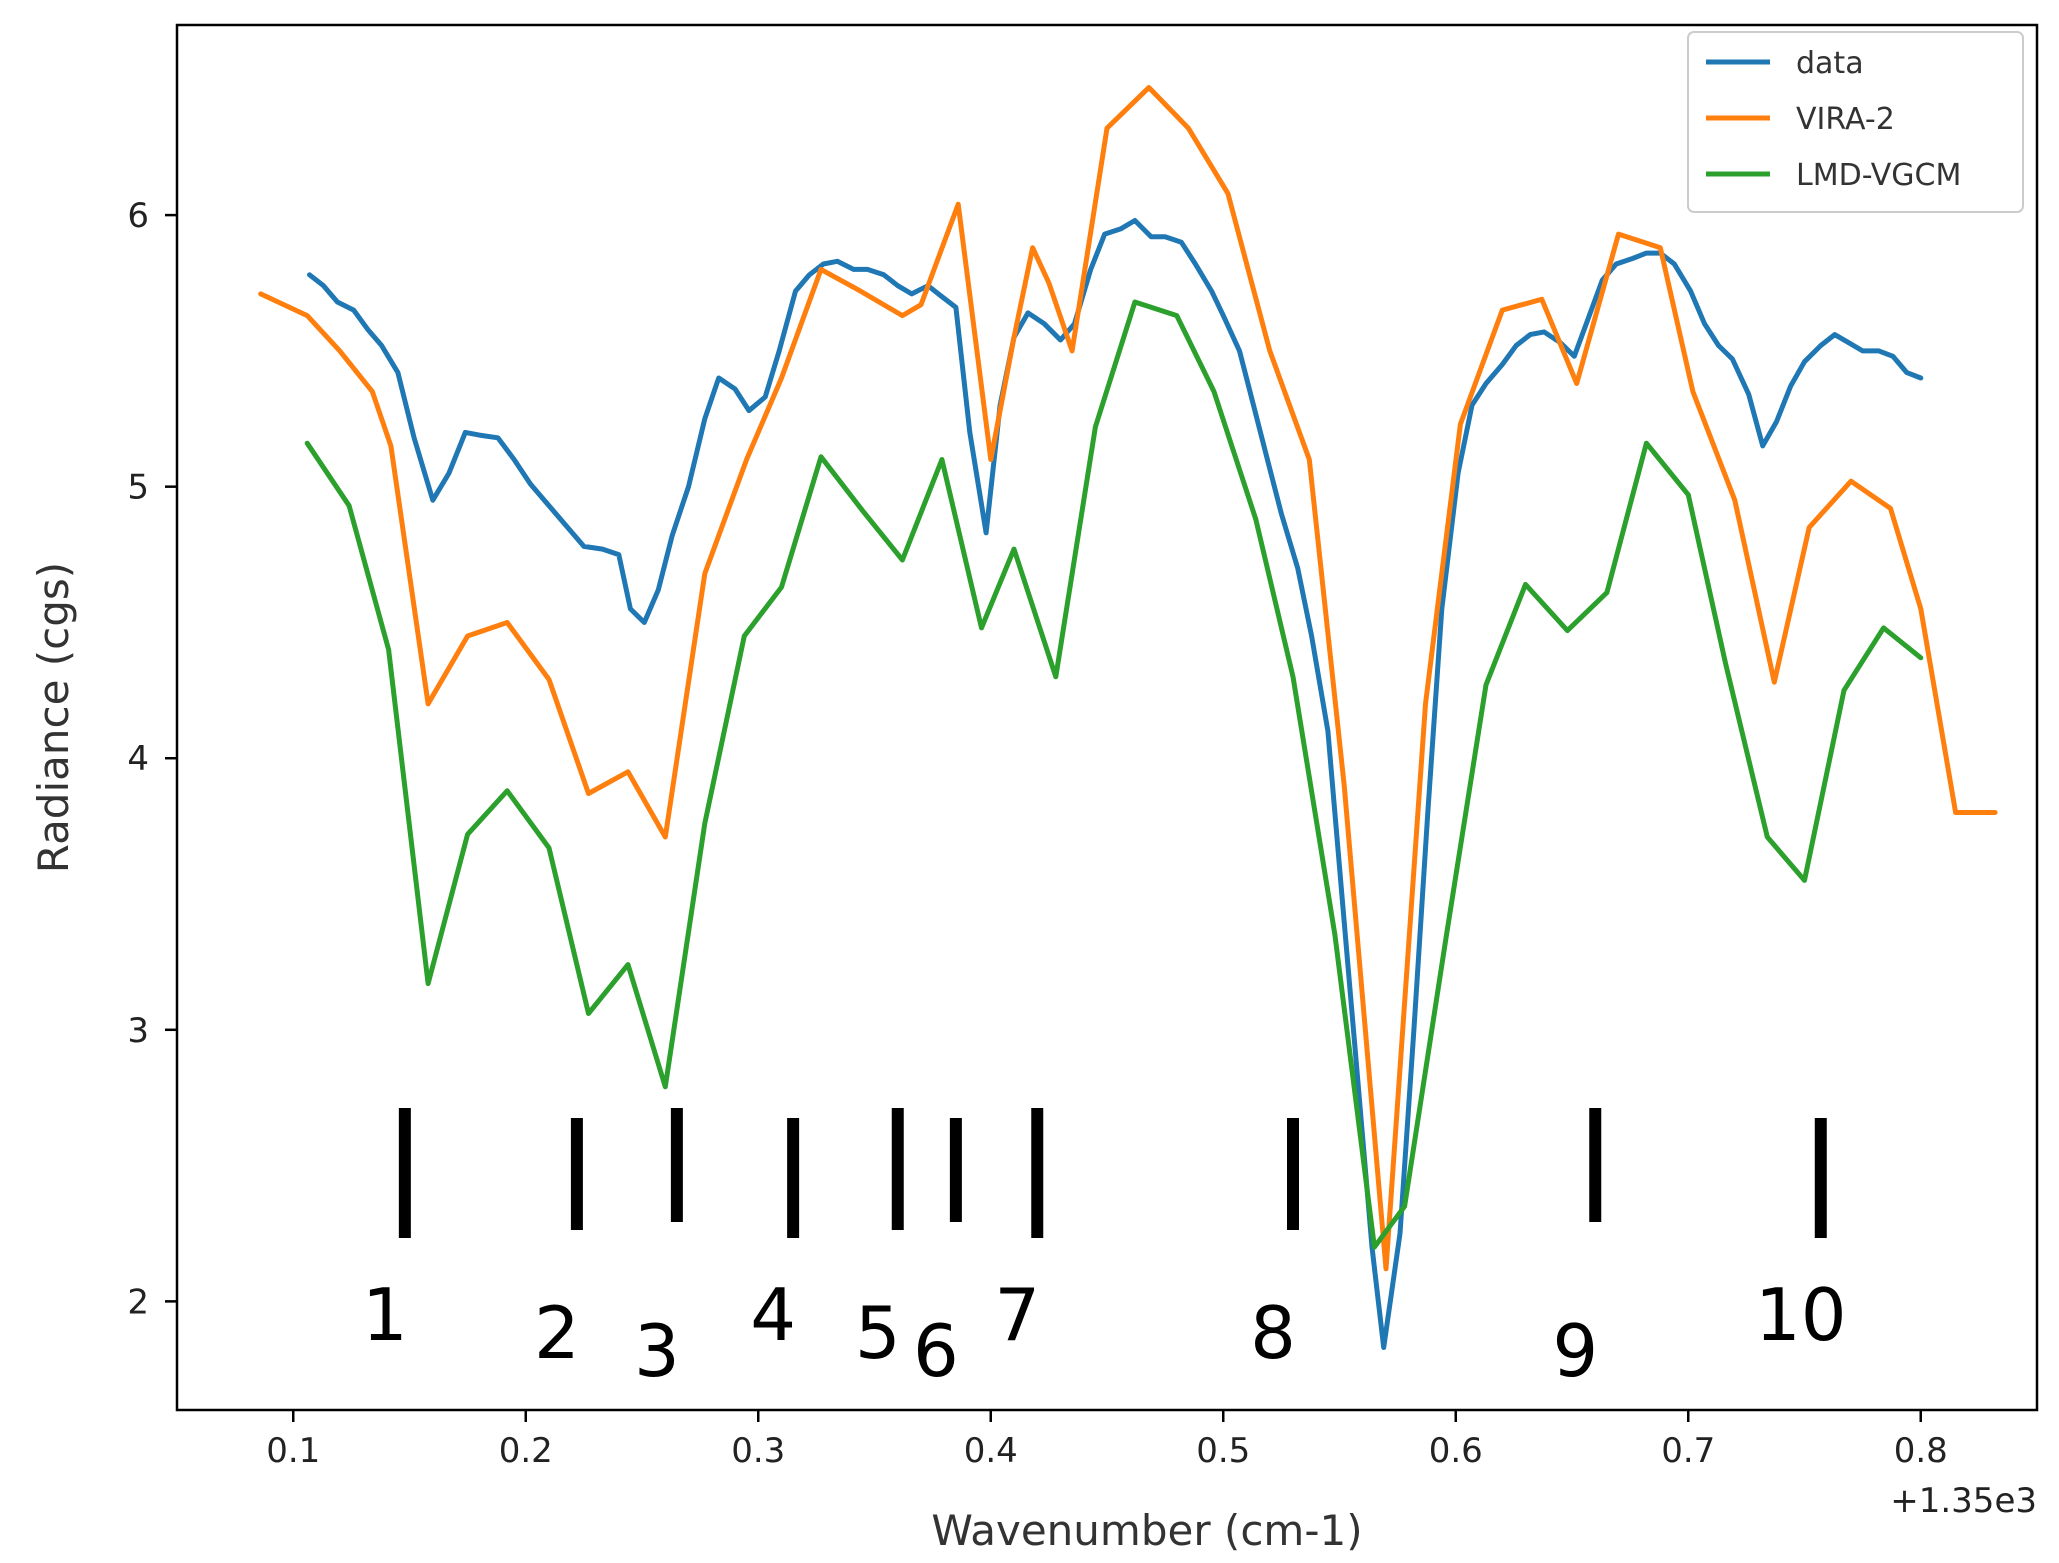 This screenshot has height=1563, width=2059. I want to click on marker-layer: 1 2 3 4 5 6 7 8 9 10, so click(1104, 1250).